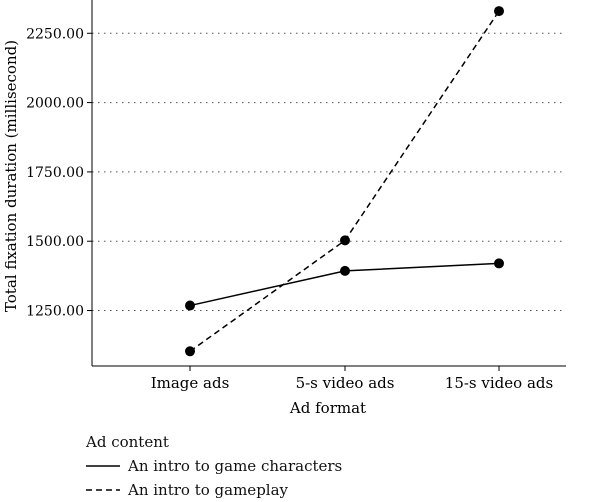 Image resolution: width=600 pixels, height=502 pixels. I want to click on y-tick-label: 1500.00, so click(55, 242).